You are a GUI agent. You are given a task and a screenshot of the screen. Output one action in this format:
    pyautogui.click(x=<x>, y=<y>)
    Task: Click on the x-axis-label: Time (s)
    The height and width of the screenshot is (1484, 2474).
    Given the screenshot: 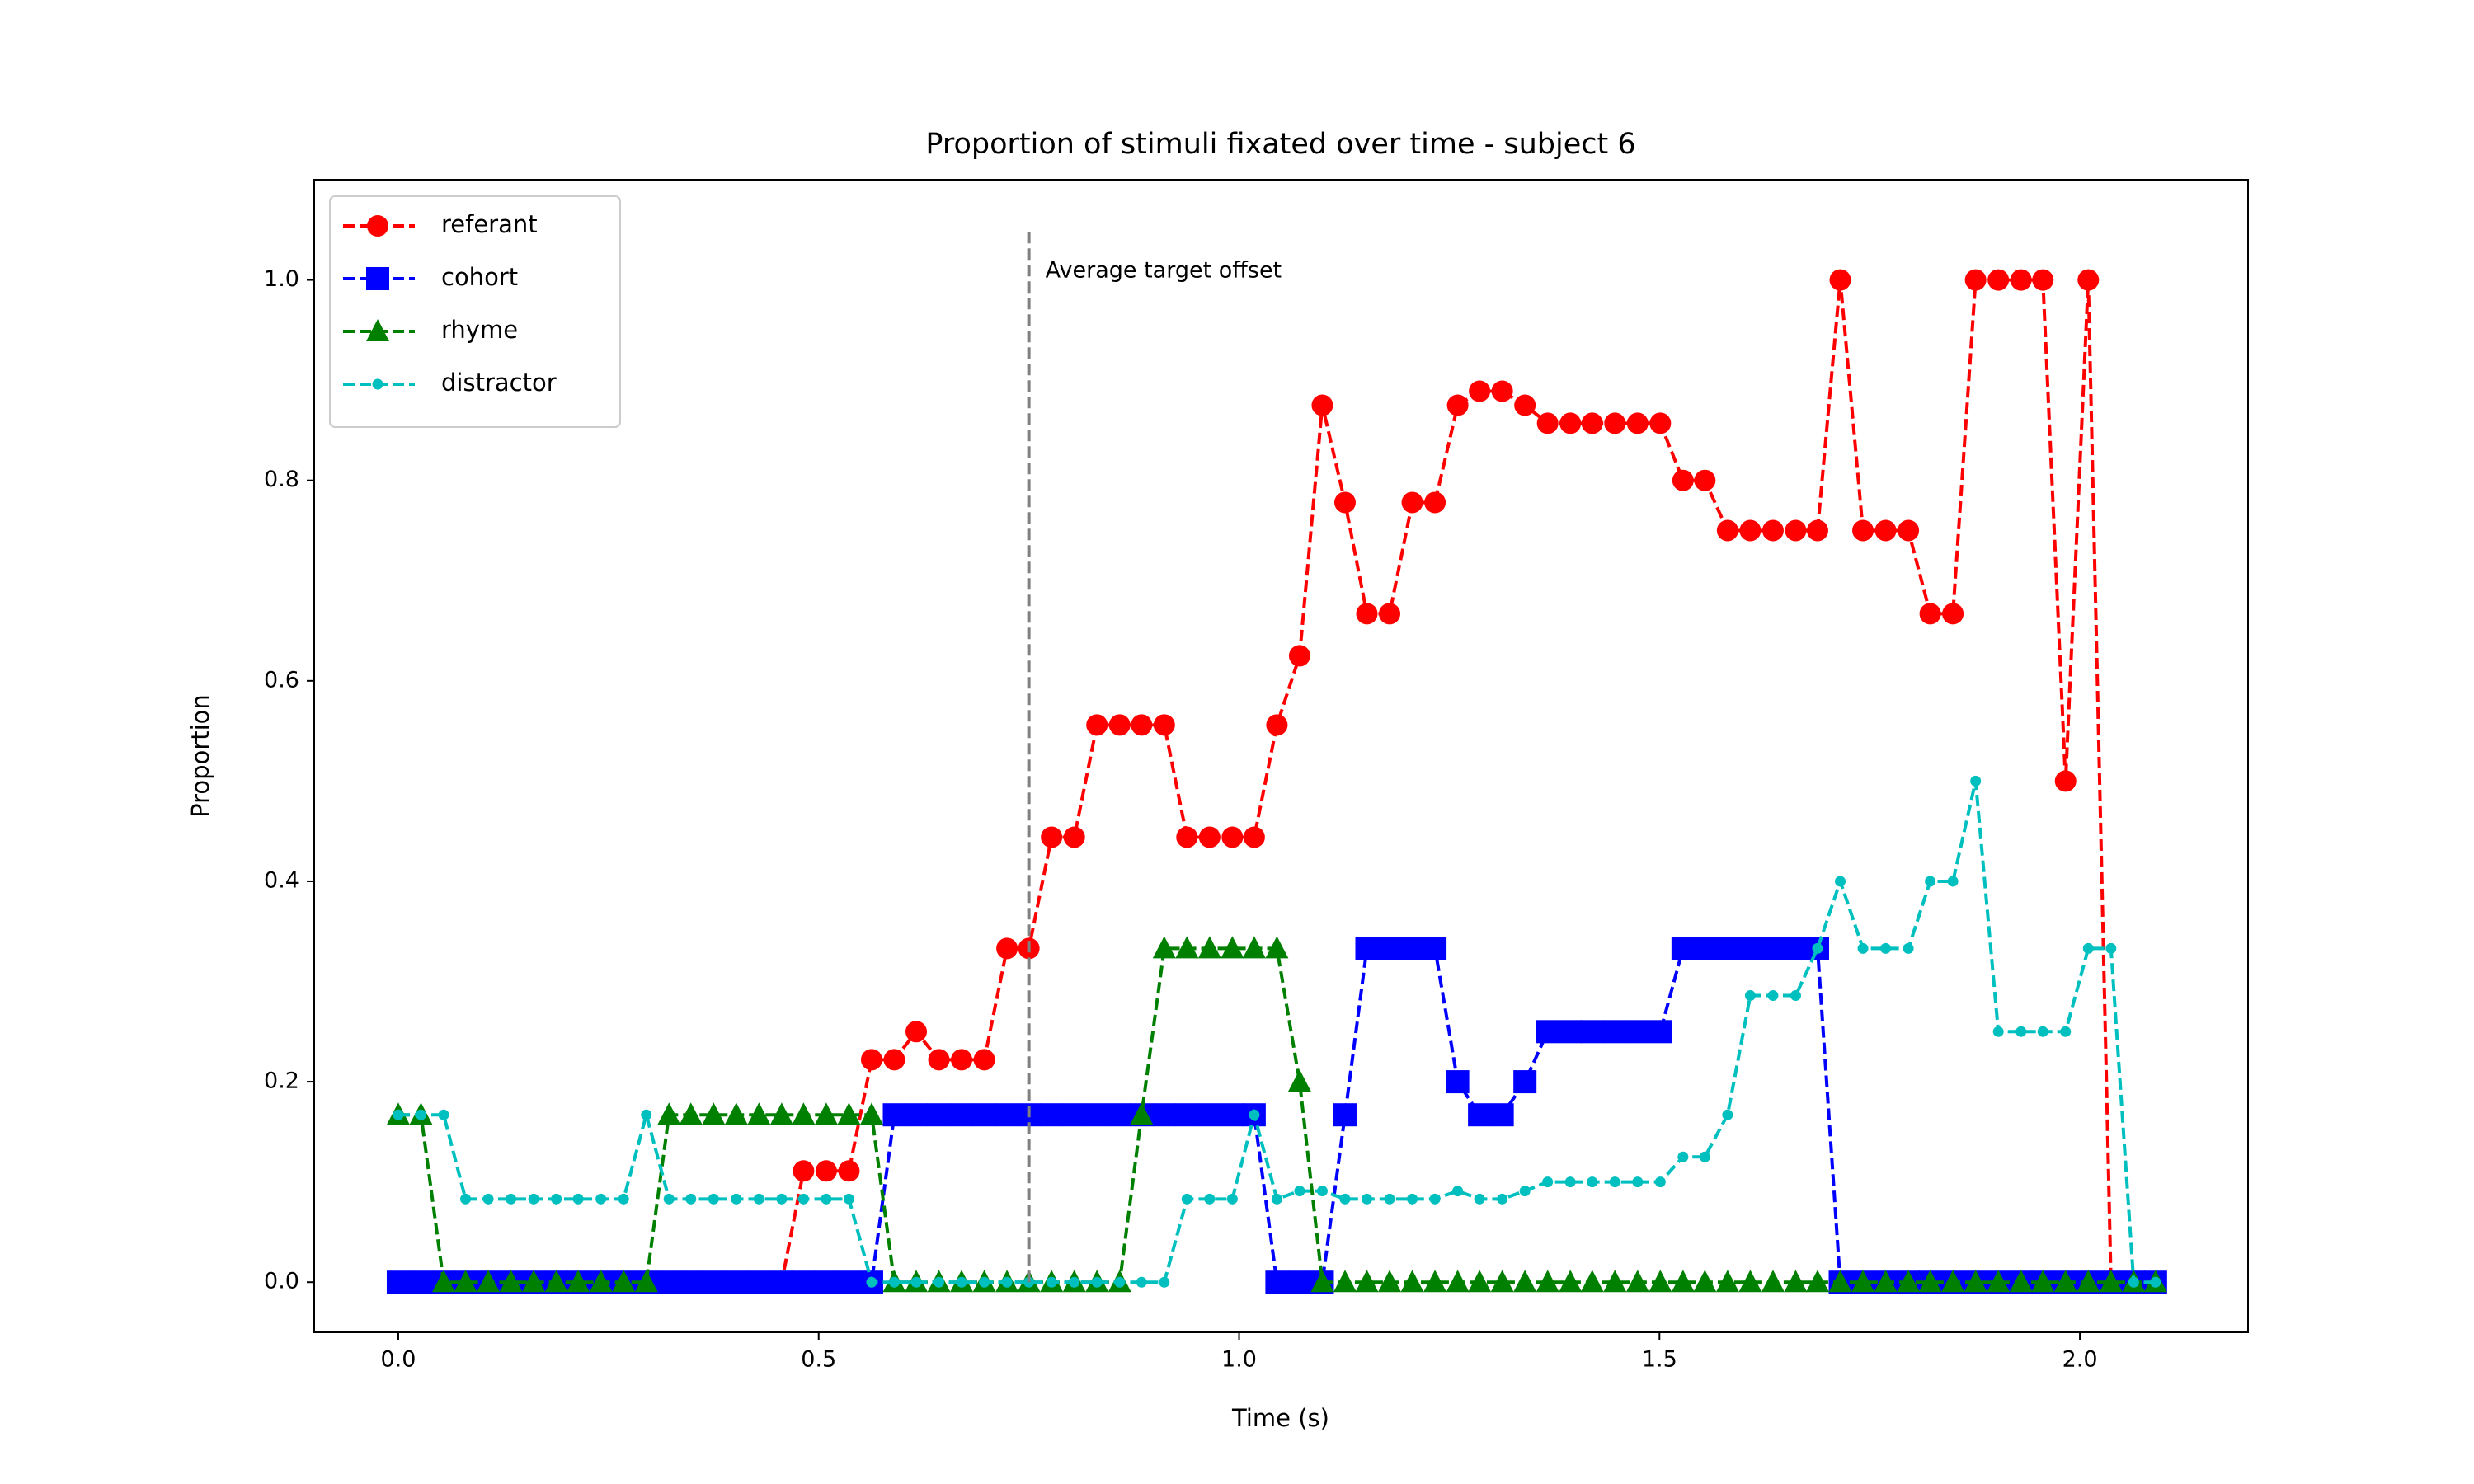 What is the action you would take?
    pyautogui.click(x=1280, y=1418)
    